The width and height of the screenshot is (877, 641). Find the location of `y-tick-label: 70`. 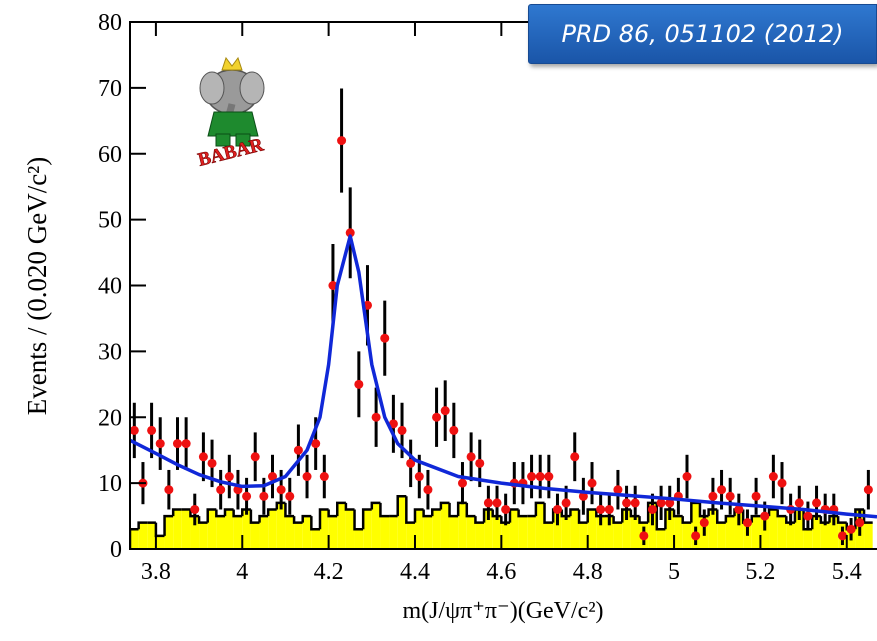

y-tick-label: 70 is located at coordinates (110, 89).